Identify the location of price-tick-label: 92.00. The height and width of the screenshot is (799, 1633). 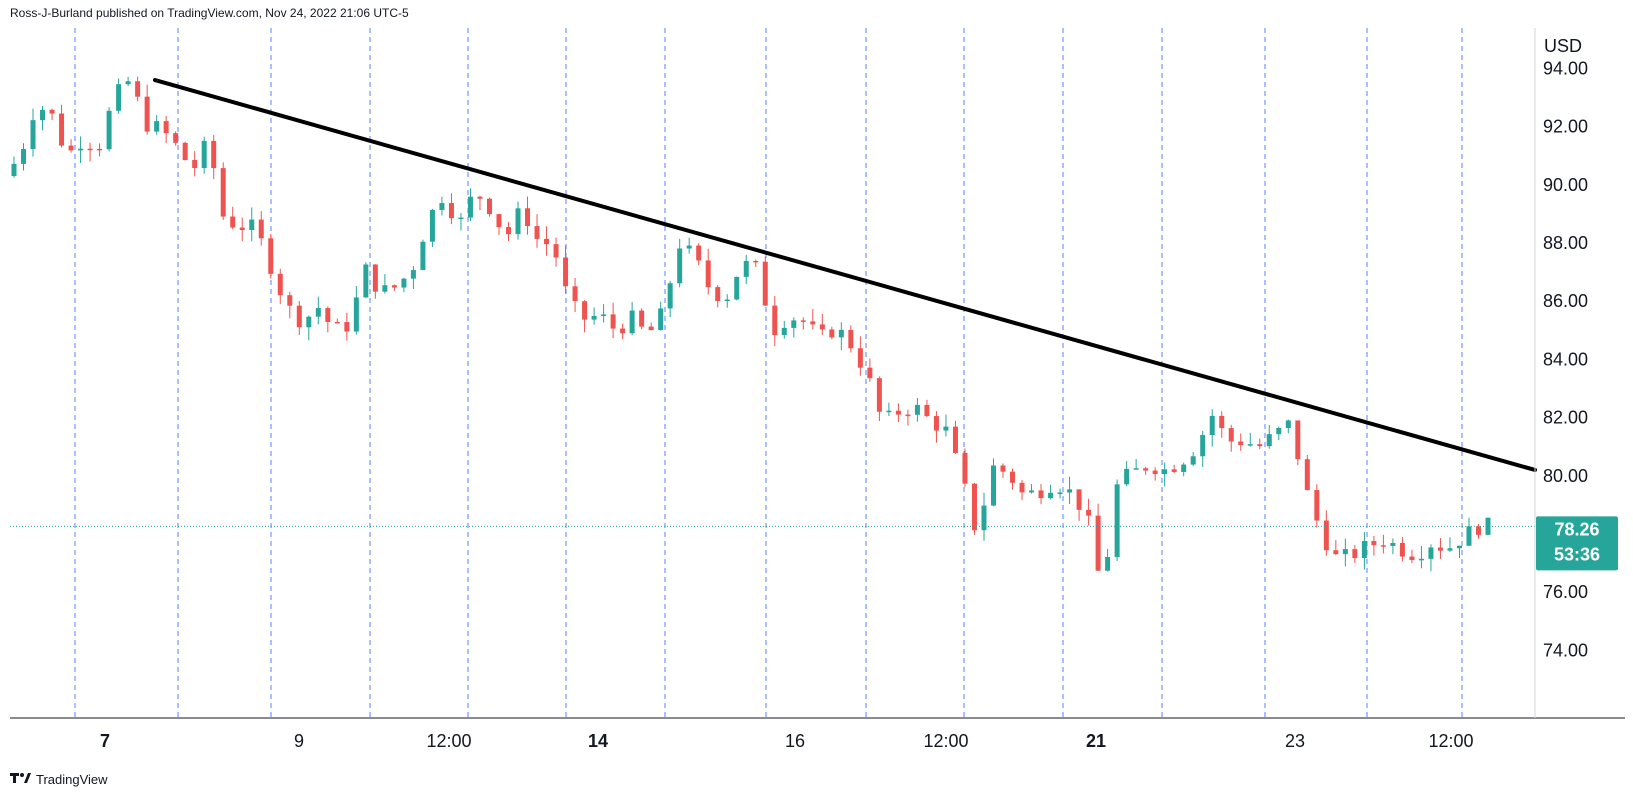
(1565, 127).